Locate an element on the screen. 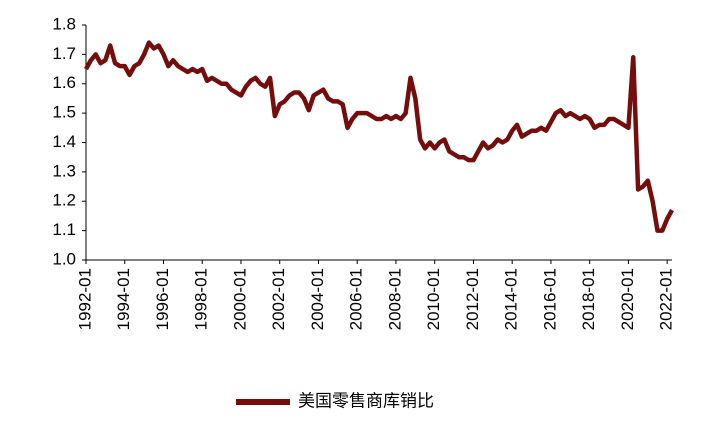  x-tick-label: 2014-01 is located at coordinates (511, 299).